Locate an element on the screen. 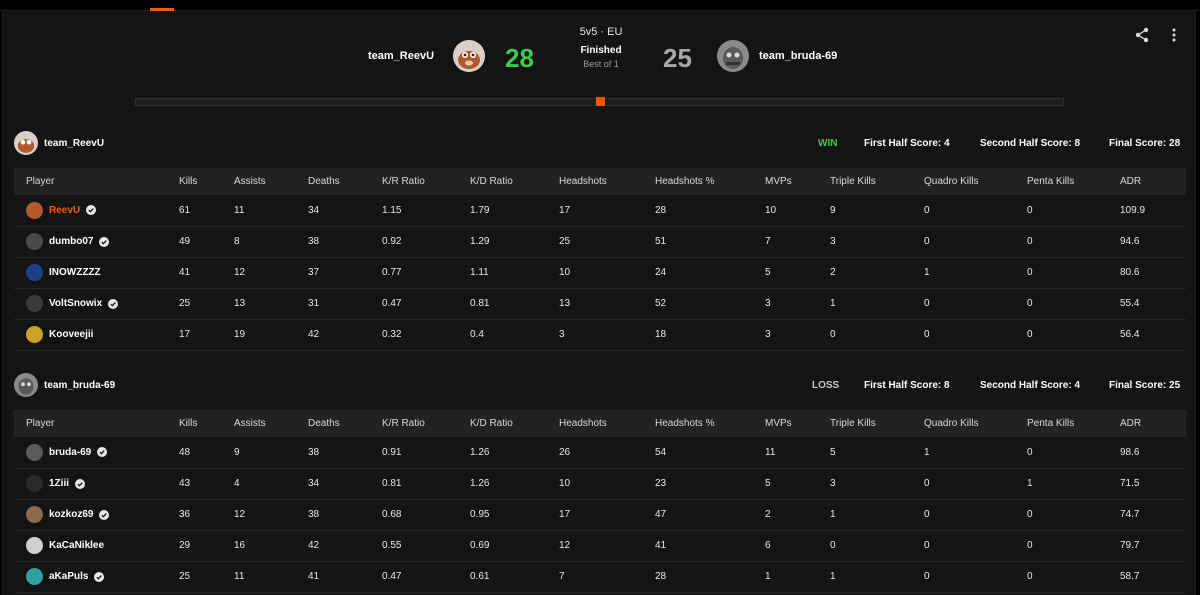 The height and width of the screenshot is (595, 1200). stat-cell: 56.4 is located at coordinates (1153, 335).